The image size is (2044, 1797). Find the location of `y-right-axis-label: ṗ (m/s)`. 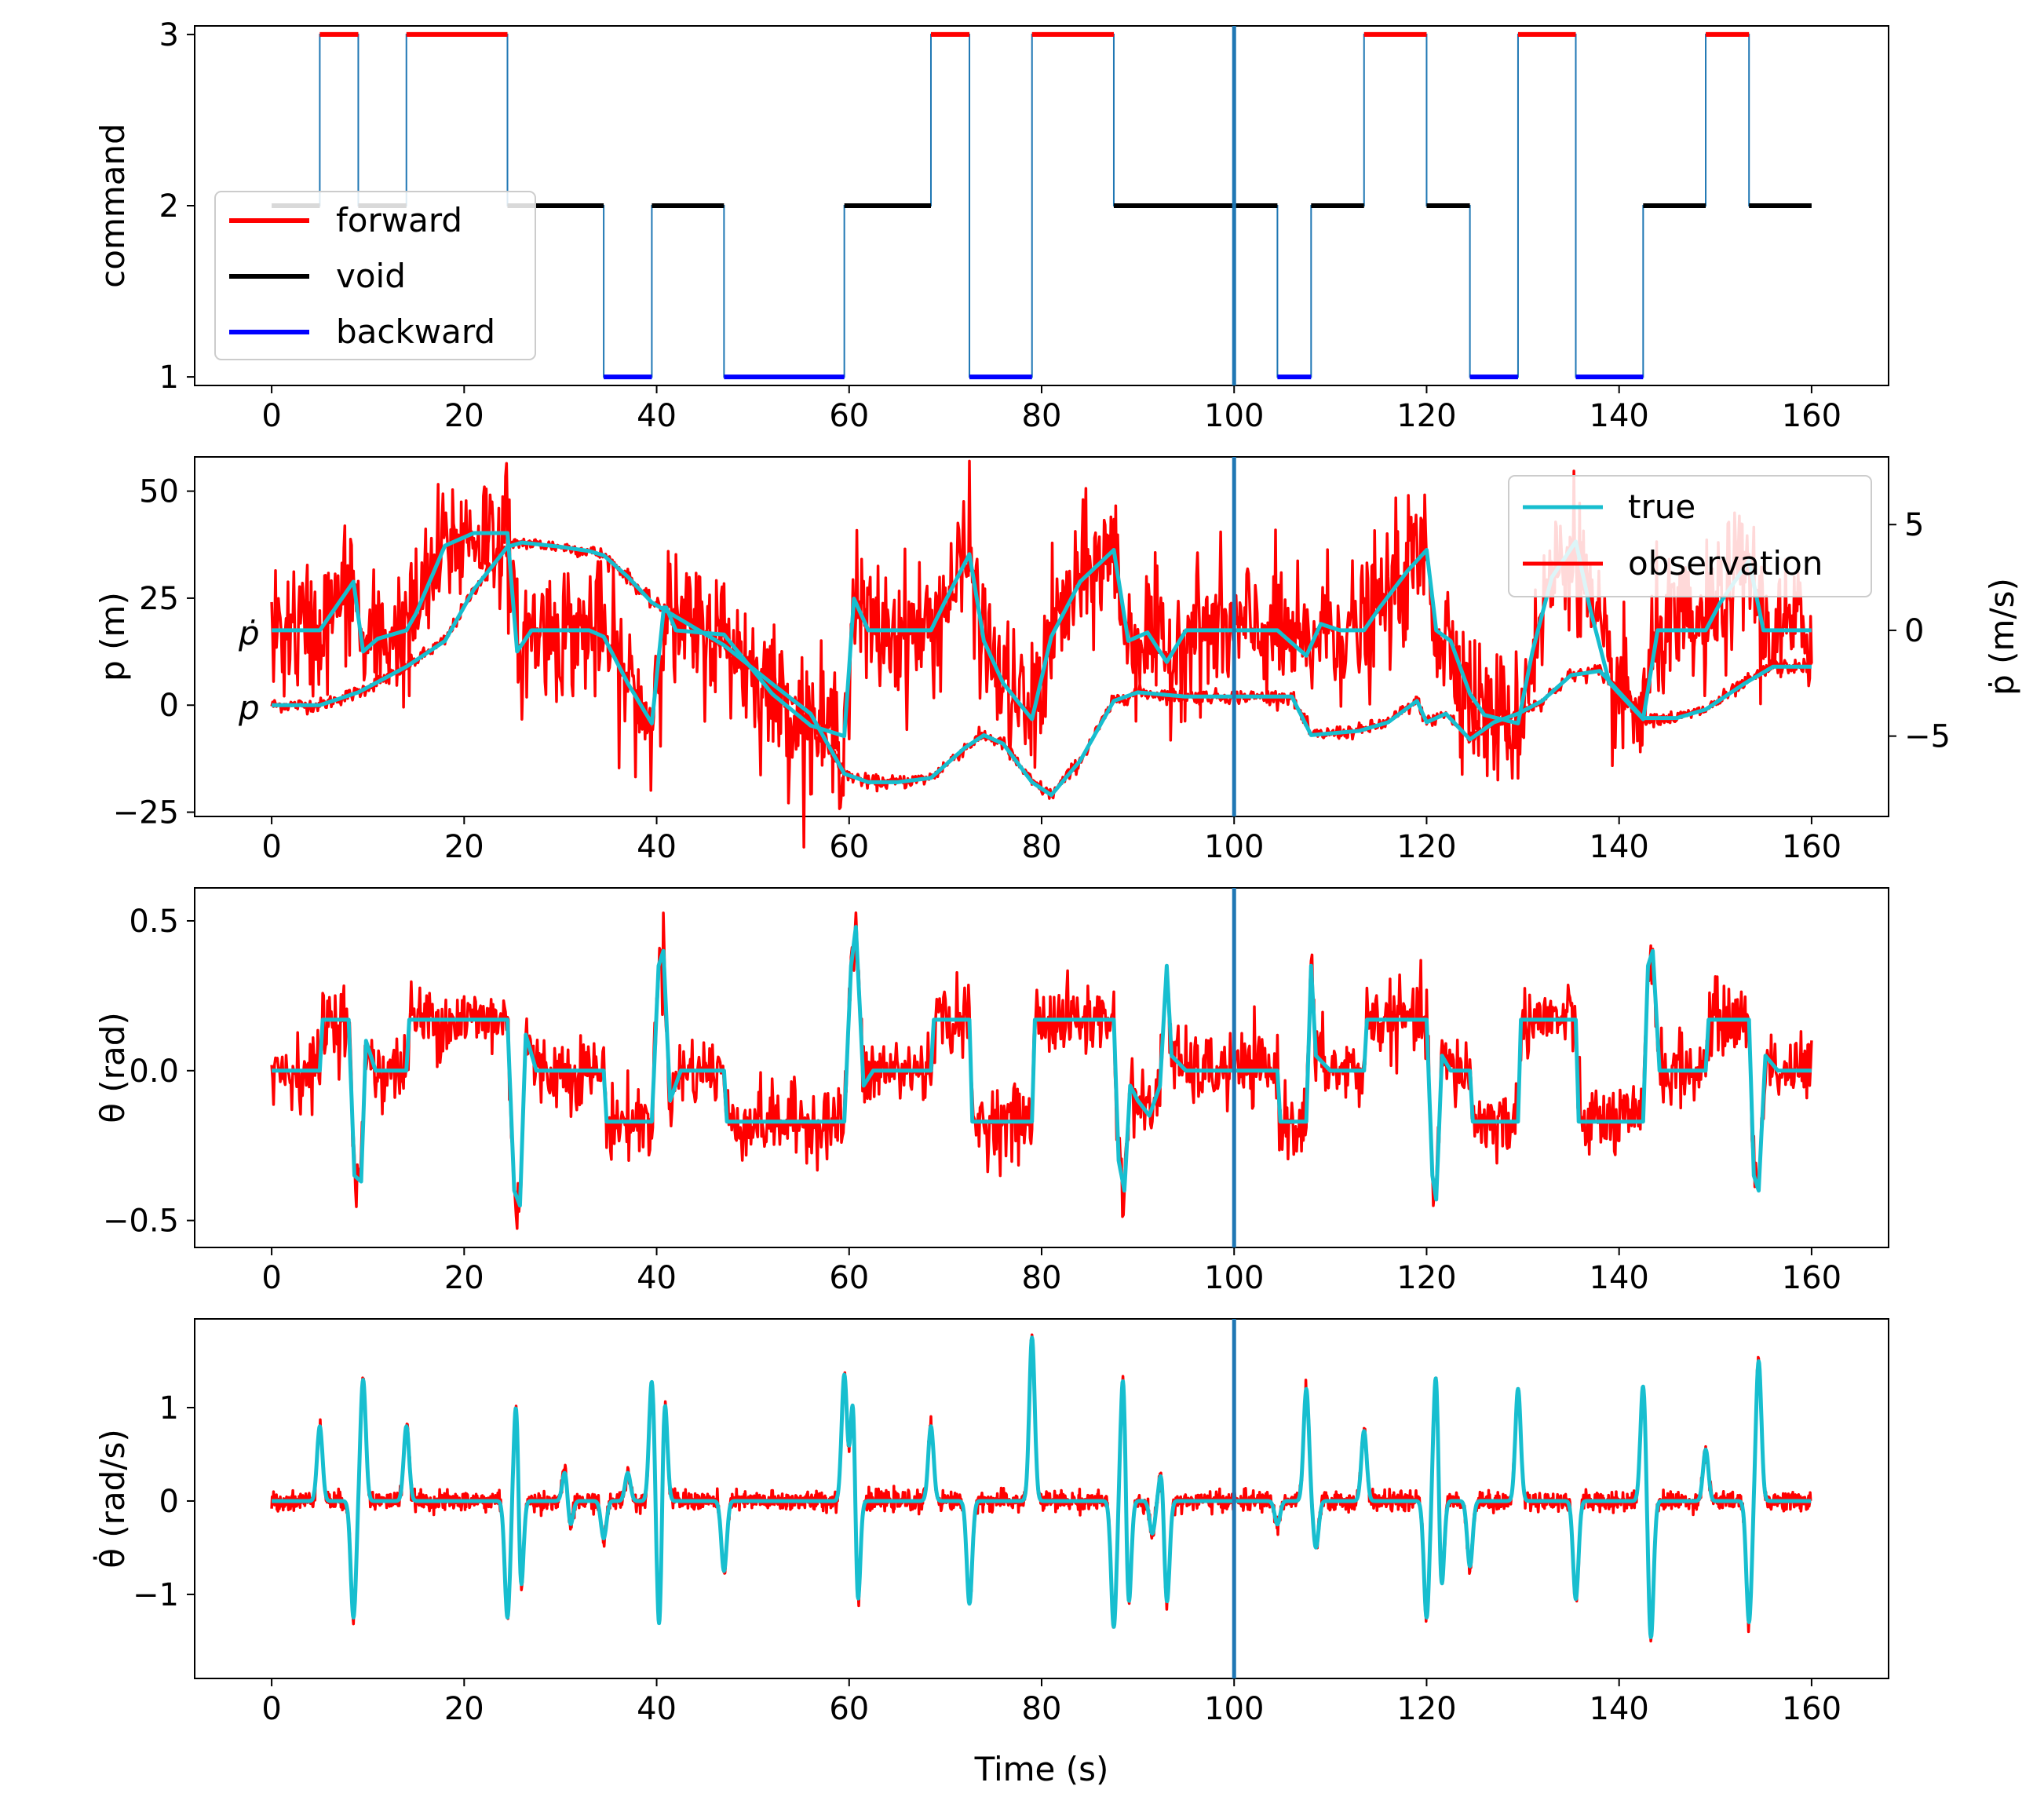

y-right-axis-label: ṗ (m/s) is located at coordinates (2002, 637).